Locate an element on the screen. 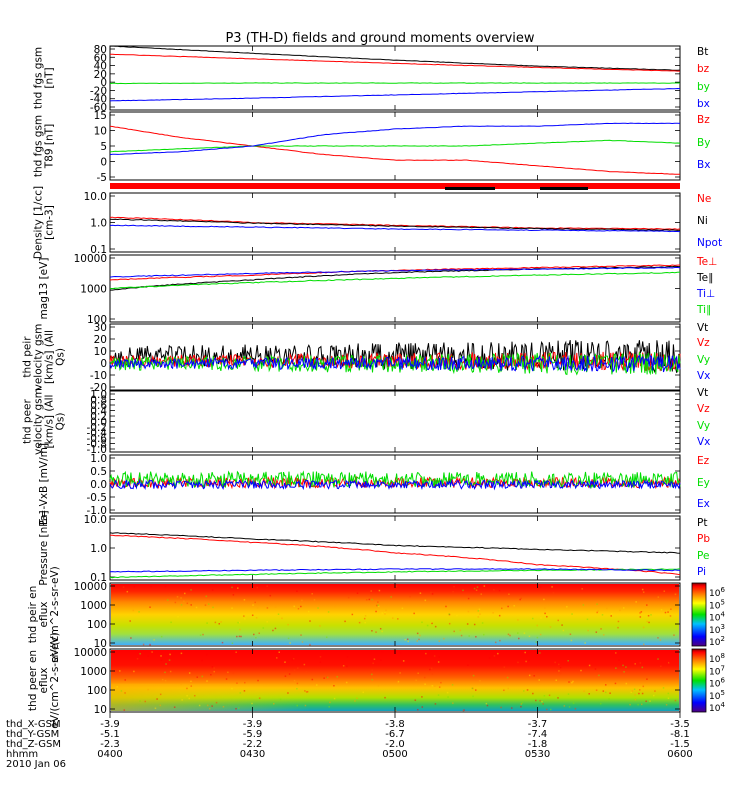 This screenshot has height=800, width=750. y-tick-label: 1000 is located at coordinates (93, 290).